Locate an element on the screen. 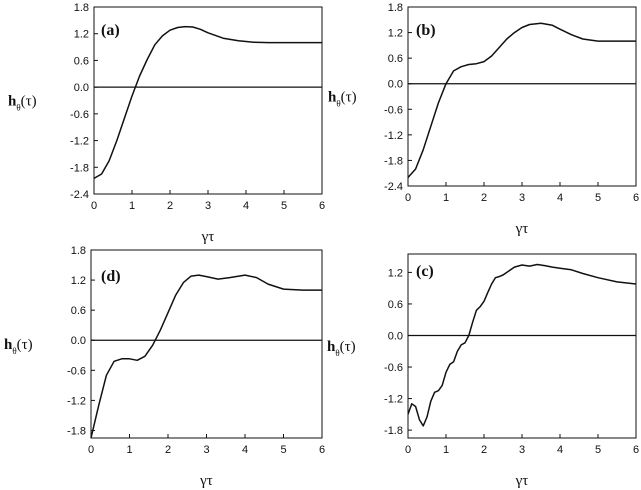 The height and width of the screenshot is (490, 641). panel-label: (a) is located at coordinates (110, 30).